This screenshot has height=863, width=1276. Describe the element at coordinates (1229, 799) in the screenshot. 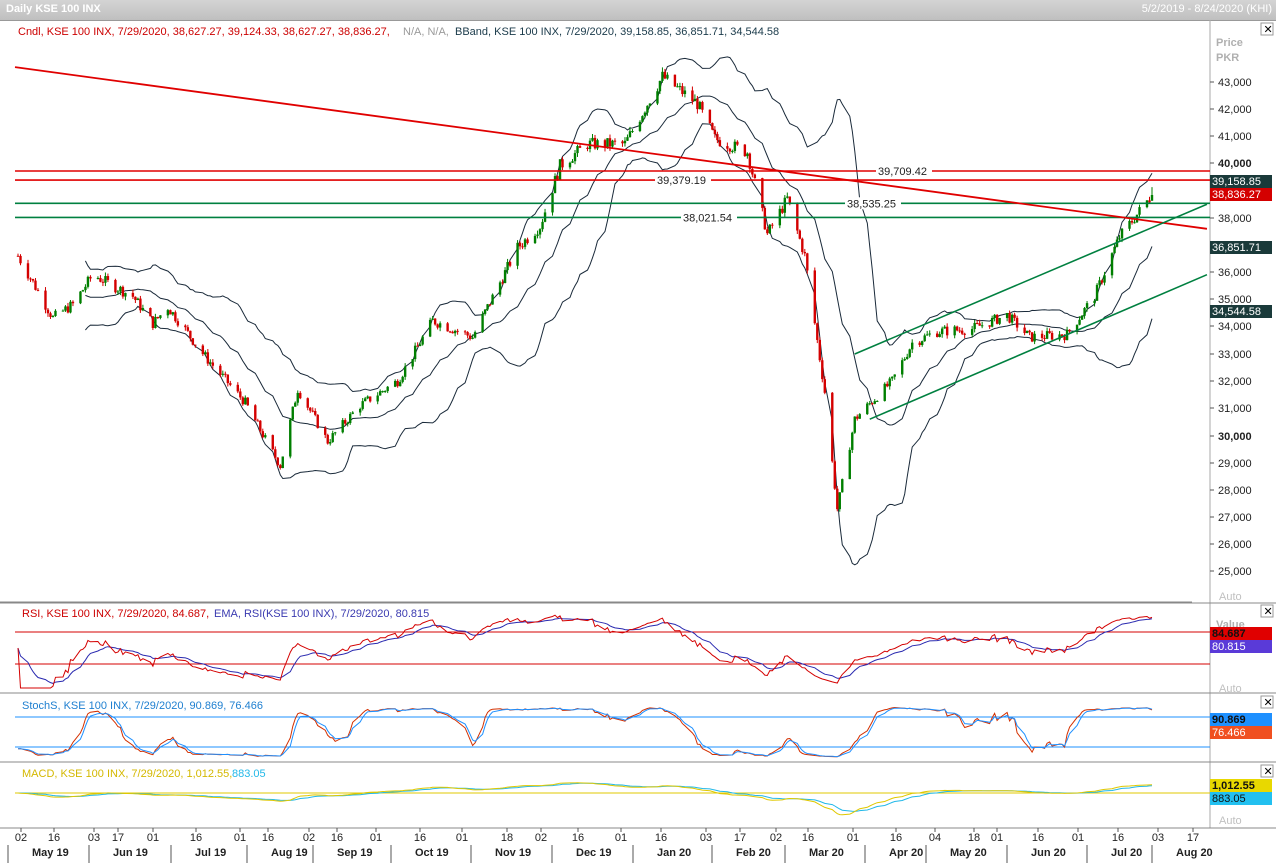

I see `svg-text: 883.05` at that location.